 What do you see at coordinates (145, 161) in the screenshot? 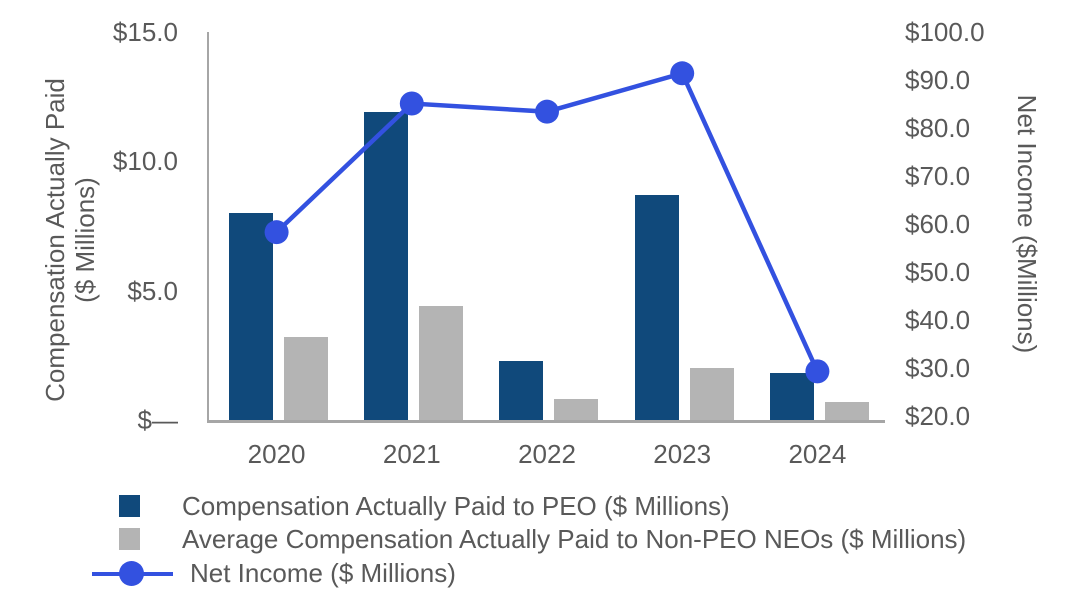
I see `left-axis-tick-label: $10.0` at bounding box center [145, 161].